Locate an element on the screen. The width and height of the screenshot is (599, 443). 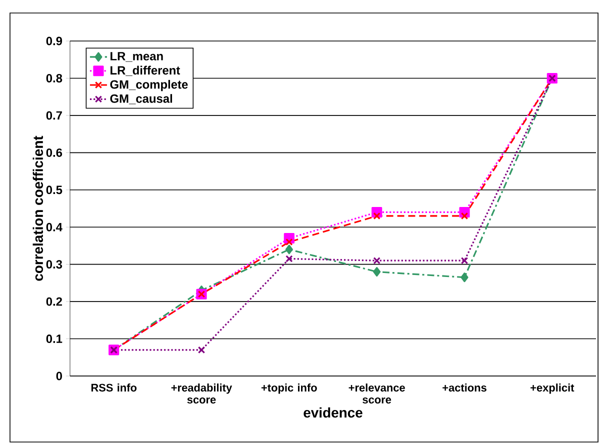
y-tick-label: 0.6 is located at coordinates (54, 152).